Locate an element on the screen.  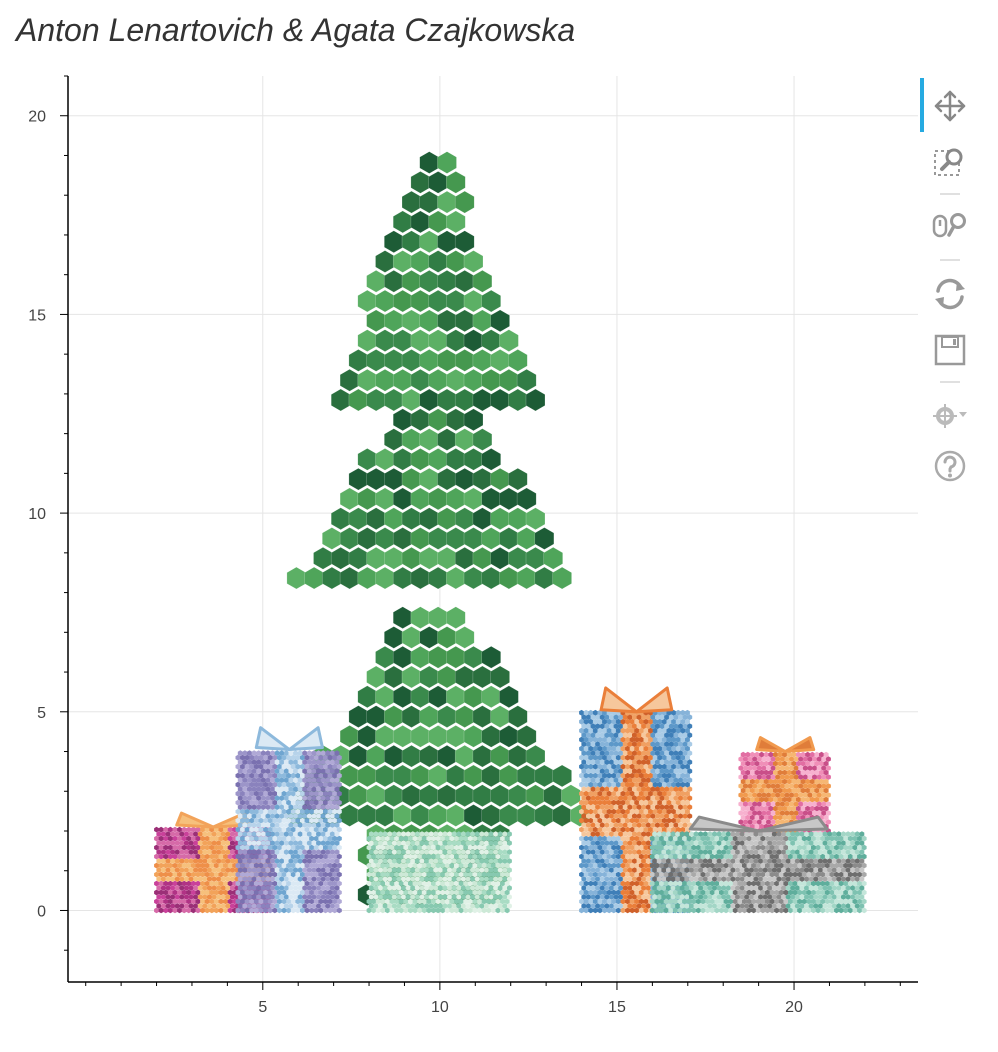
help-tool-button is located at coordinates (950, 466).